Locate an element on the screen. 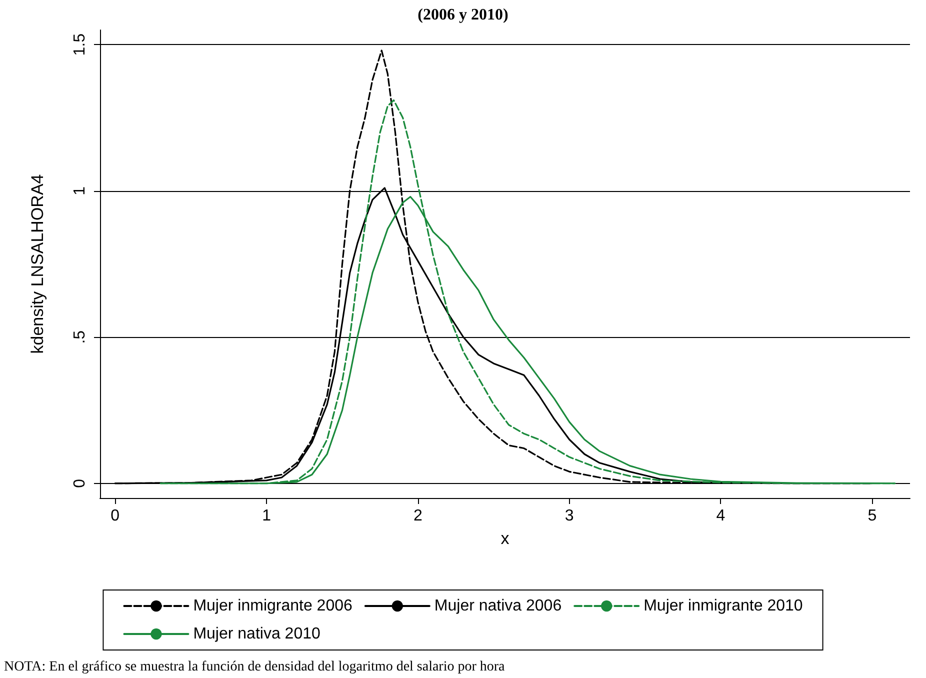  x-tick-label: 5 is located at coordinates (872, 516).